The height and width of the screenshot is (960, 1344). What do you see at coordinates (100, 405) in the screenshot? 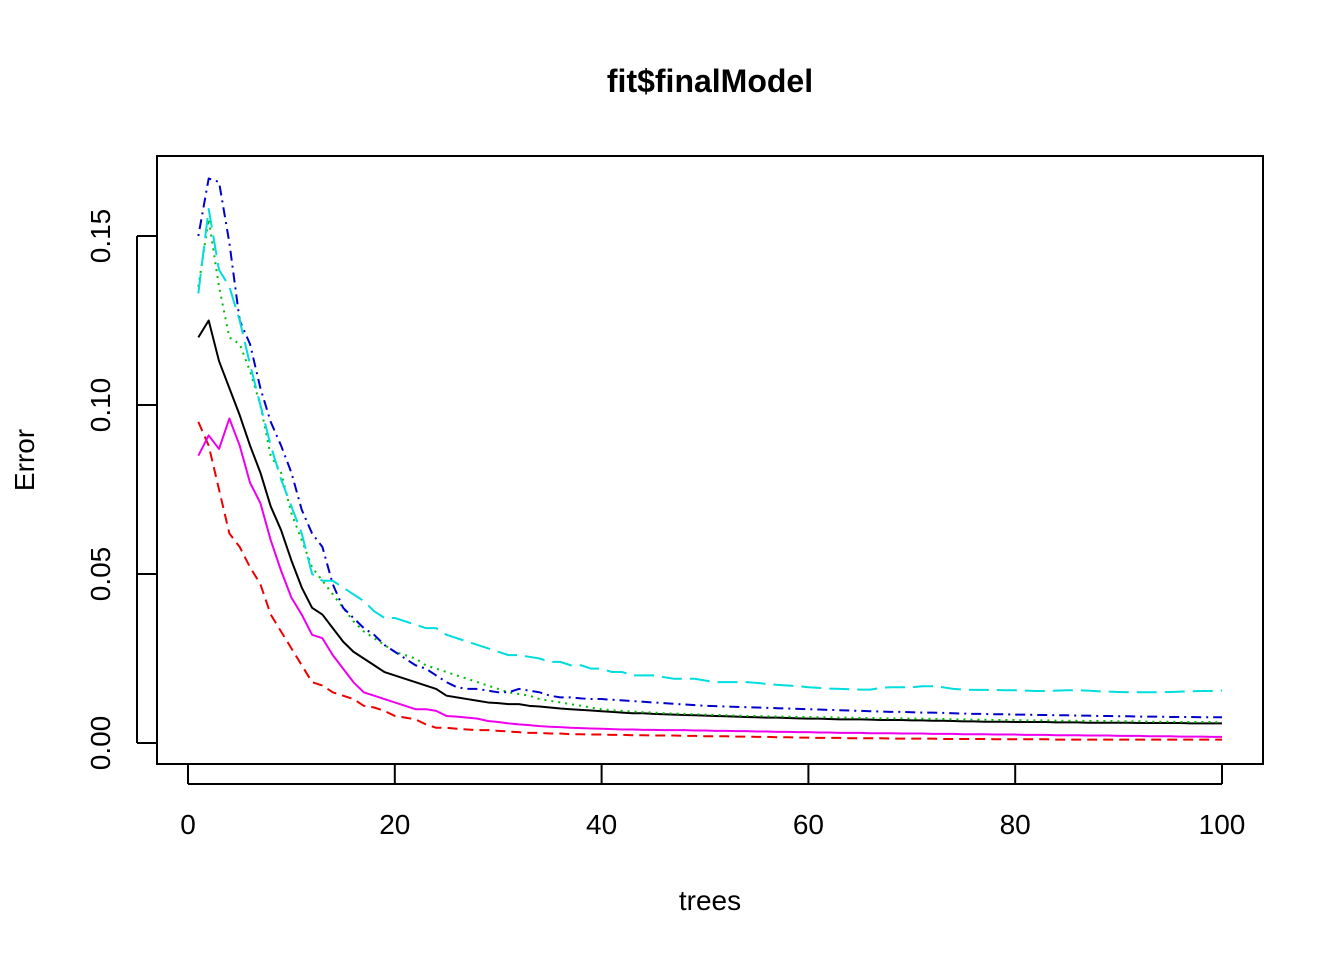
I see `y-tick-label: 0.10` at bounding box center [100, 405].